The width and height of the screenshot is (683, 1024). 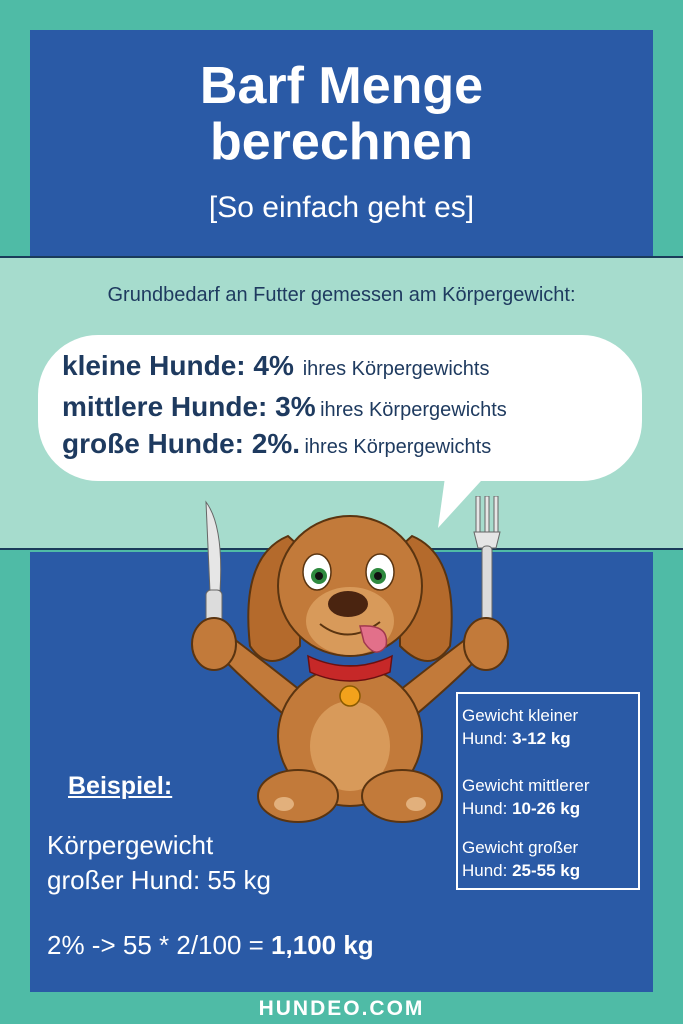 I want to click on weight-medium-label: Gewicht mittlerer, so click(x=526, y=785).